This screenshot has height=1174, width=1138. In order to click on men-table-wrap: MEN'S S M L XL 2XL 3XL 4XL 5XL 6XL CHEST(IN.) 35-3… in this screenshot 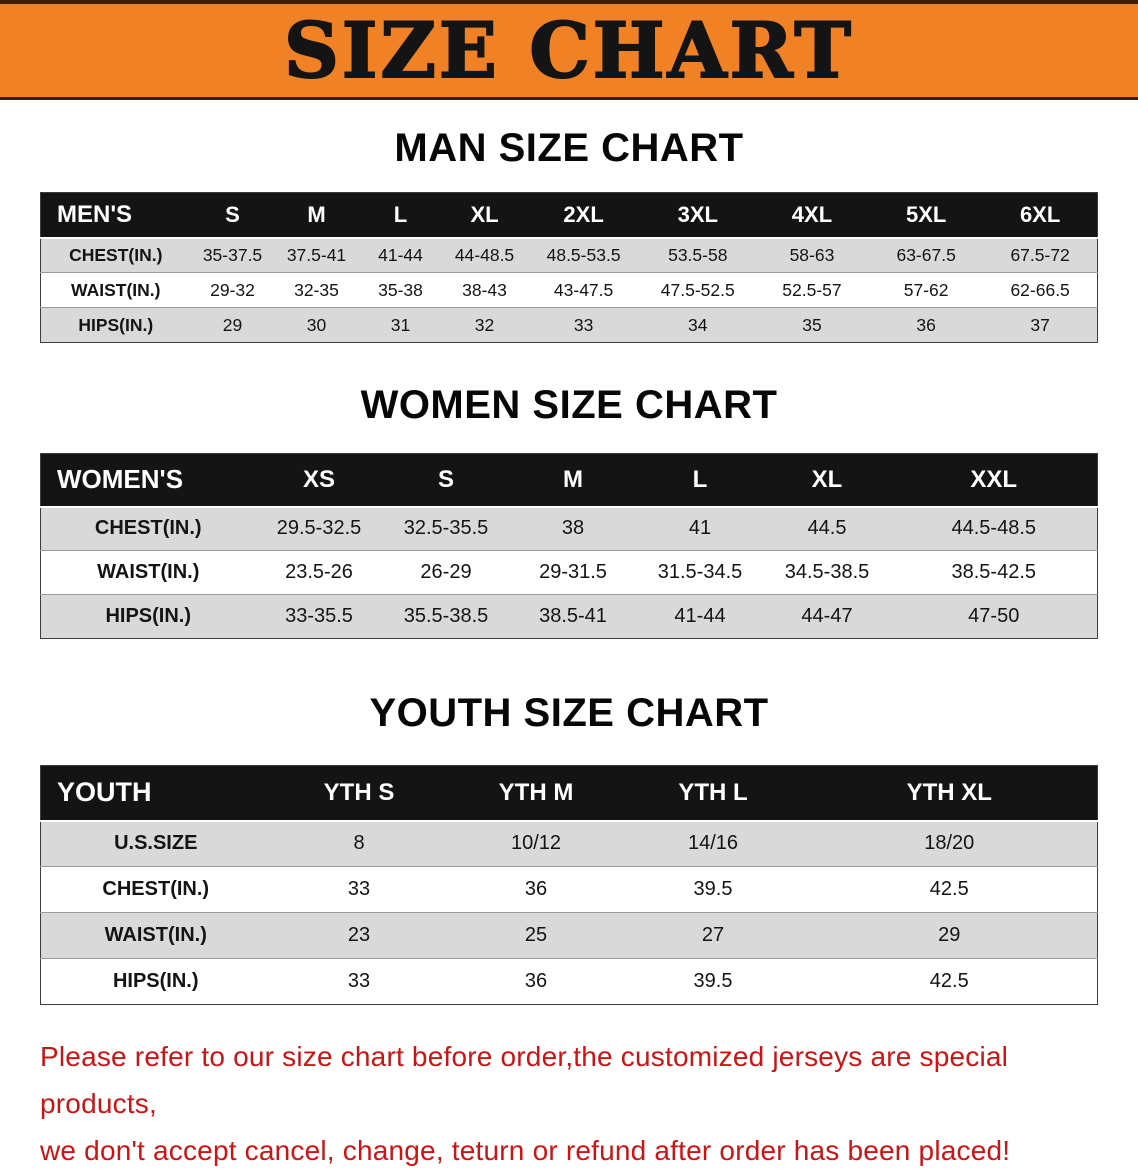, I will do `click(569, 267)`.